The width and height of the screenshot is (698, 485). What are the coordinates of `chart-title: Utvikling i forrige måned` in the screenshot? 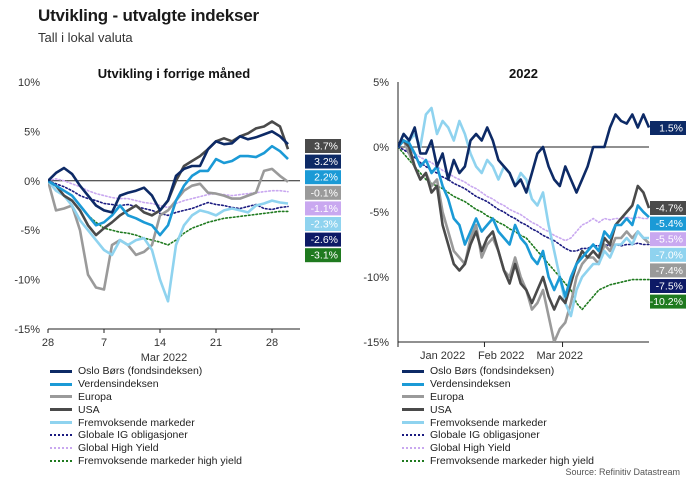 It's located at (174, 73).